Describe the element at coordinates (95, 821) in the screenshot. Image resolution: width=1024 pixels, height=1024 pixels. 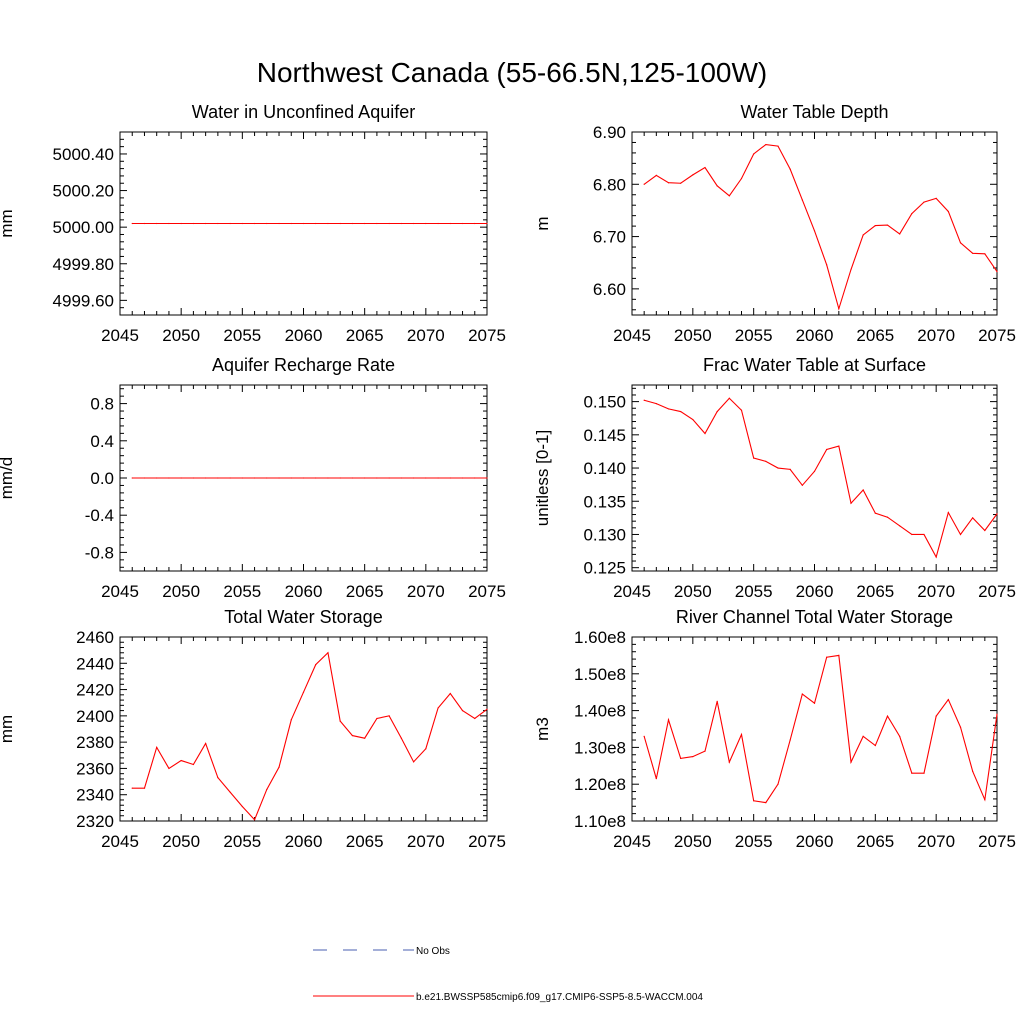
I see `y-tick-label-total-water-storage-0: 2320` at that location.